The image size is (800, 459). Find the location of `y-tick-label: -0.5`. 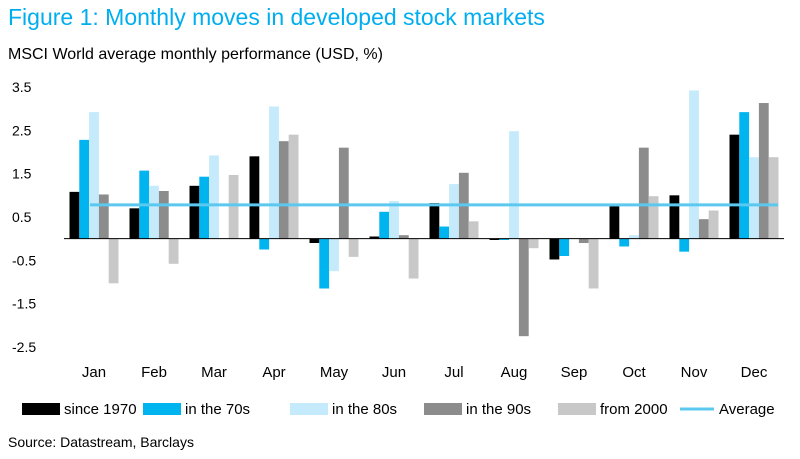

y-tick-label: -0.5 is located at coordinates (24, 260).